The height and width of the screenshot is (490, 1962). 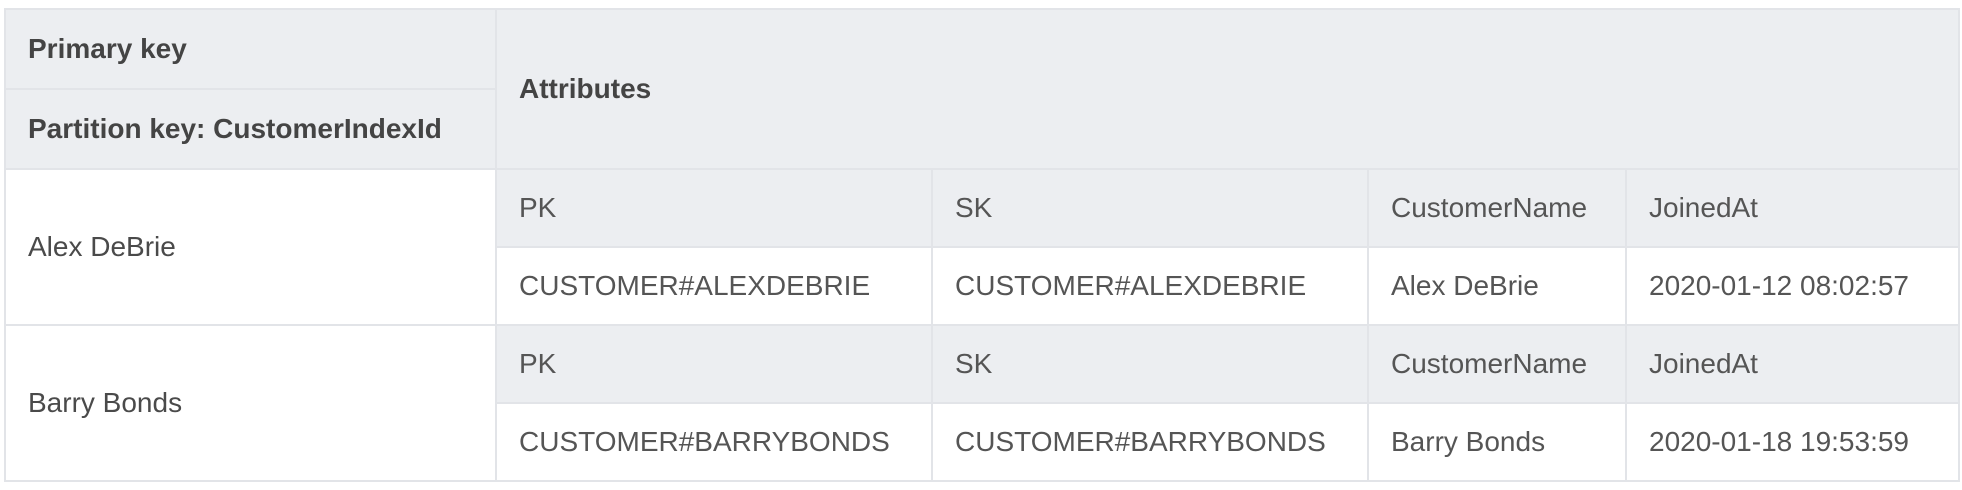 I want to click on primary-key-header: Primary key, so click(x=250, y=49).